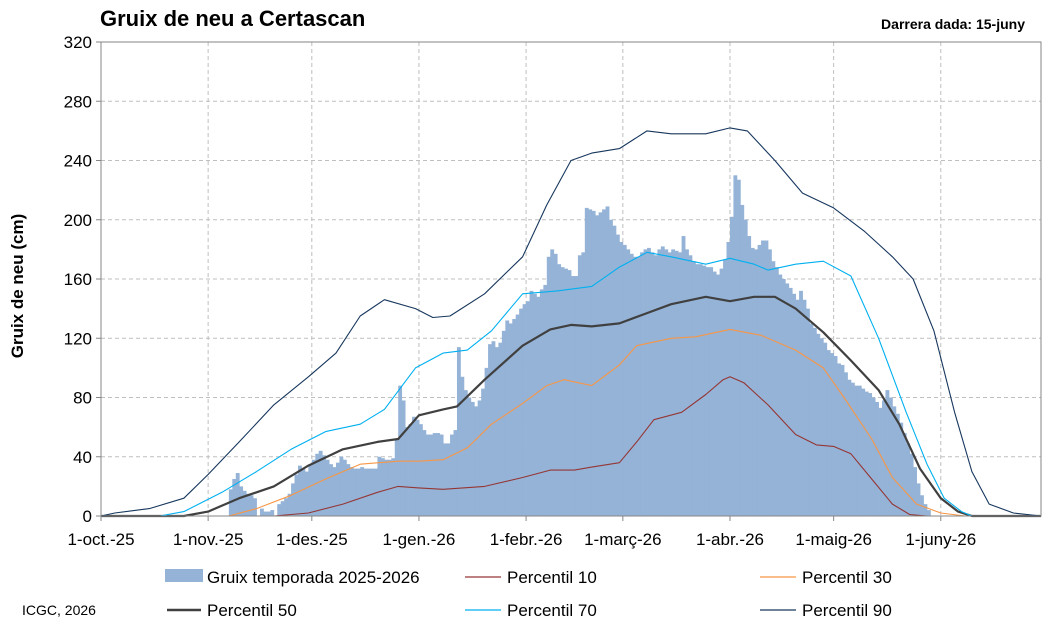 The width and height of the screenshot is (1045, 640). Describe the element at coordinates (552, 577) in the screenshot. I see `legend-label: Percentil 10` at that location.